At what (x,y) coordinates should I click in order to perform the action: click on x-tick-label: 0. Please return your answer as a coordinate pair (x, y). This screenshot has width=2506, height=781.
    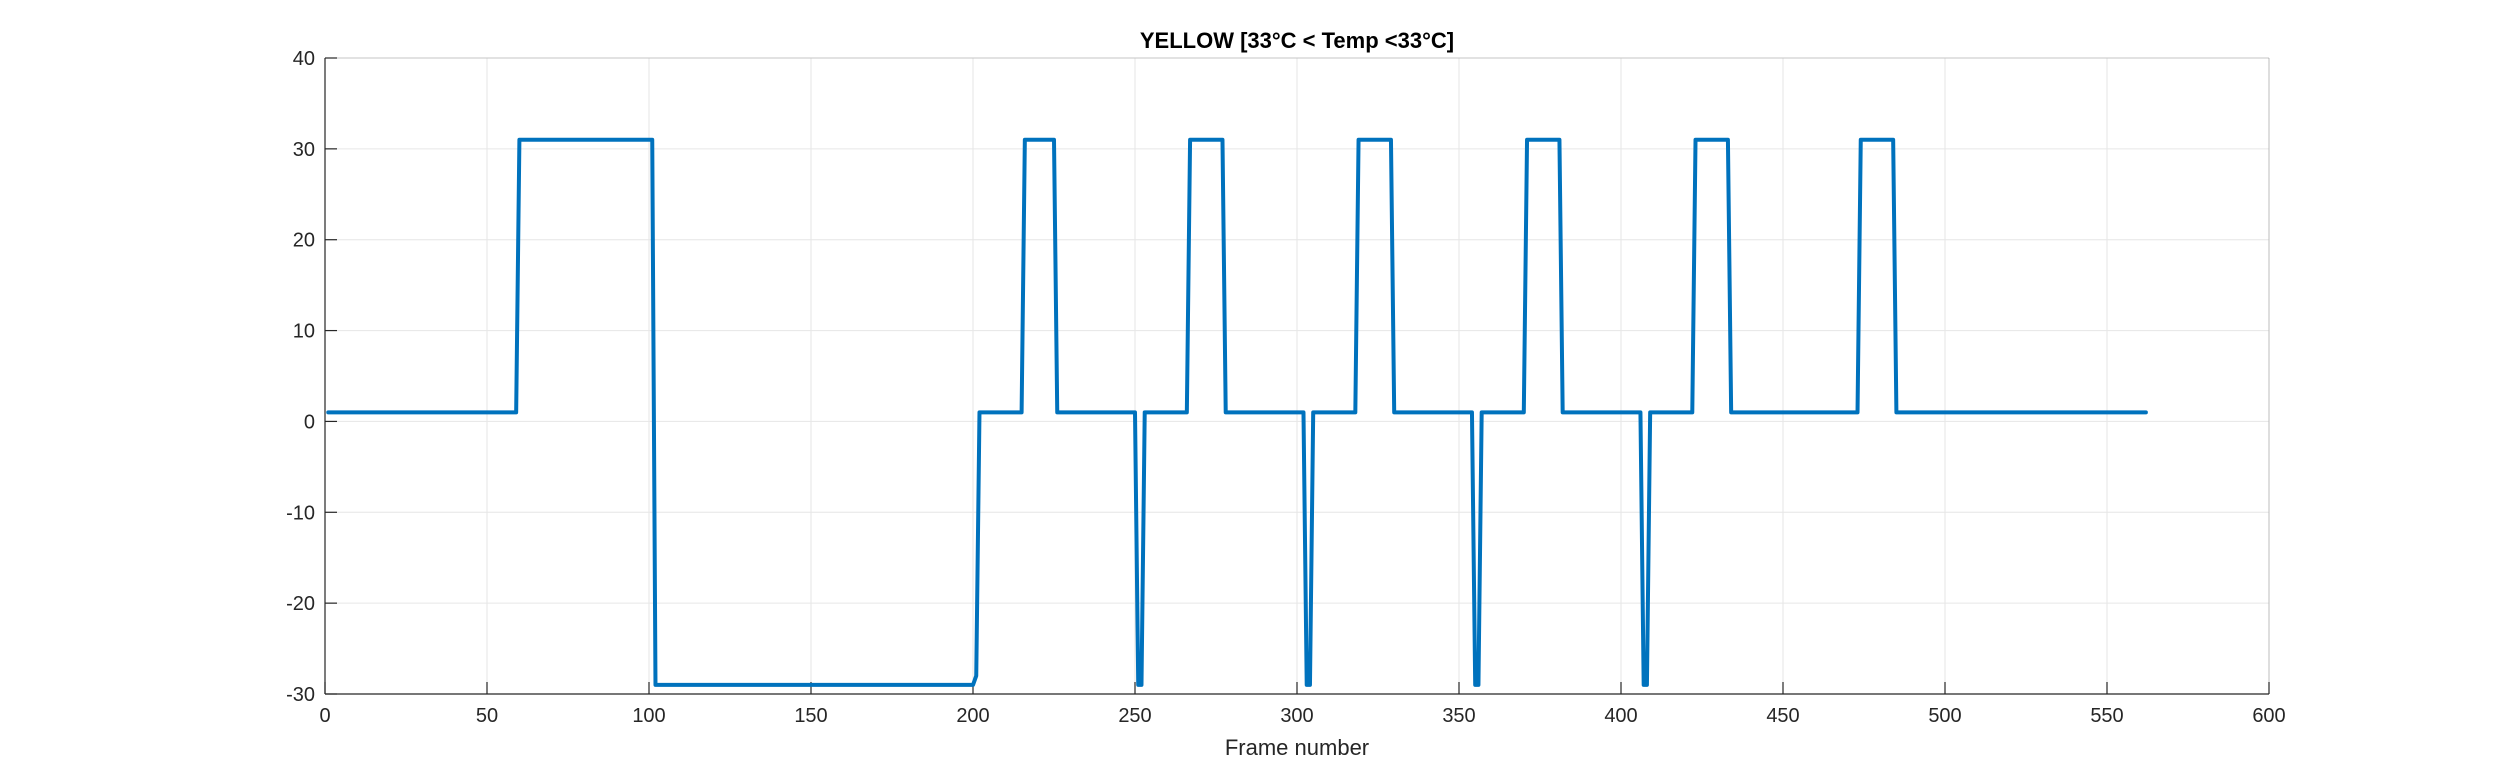
    Looking at the image, I should click on (324, 716).